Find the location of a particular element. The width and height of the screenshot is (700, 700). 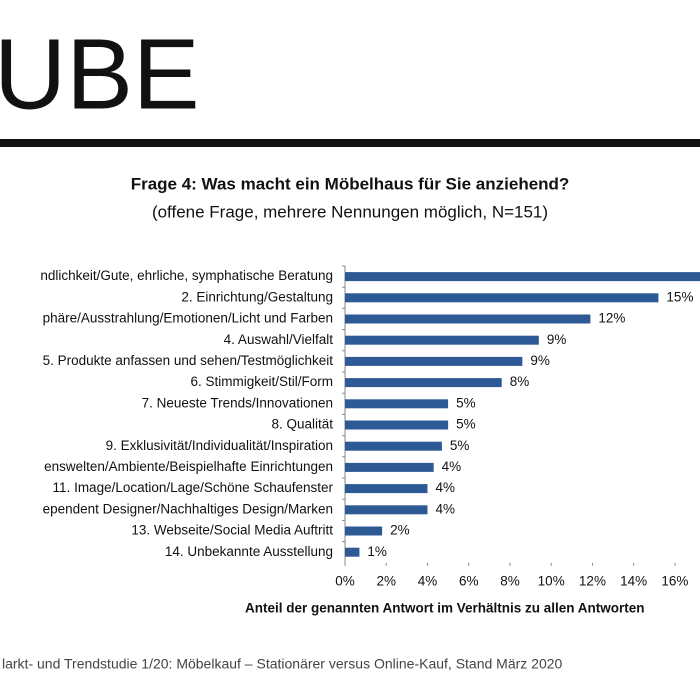

header-title: UBE is located at coordinates (100, 74).